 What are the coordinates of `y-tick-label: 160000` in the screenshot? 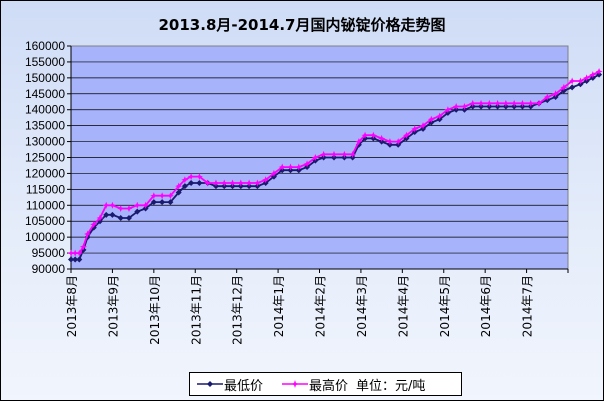 It's located at (45, 46).